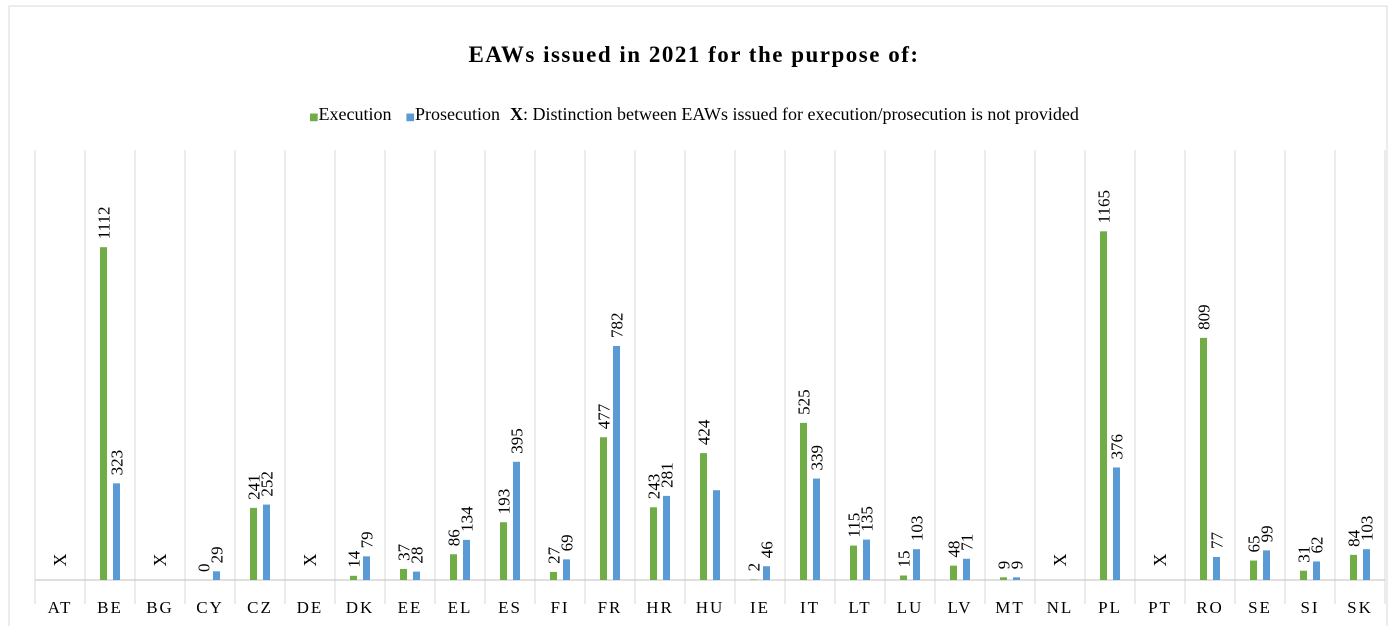 The image size is (1389, 626). Describe the element at coordinates (667, 475) in the screenshot. I see `data-label: 281` at that location.